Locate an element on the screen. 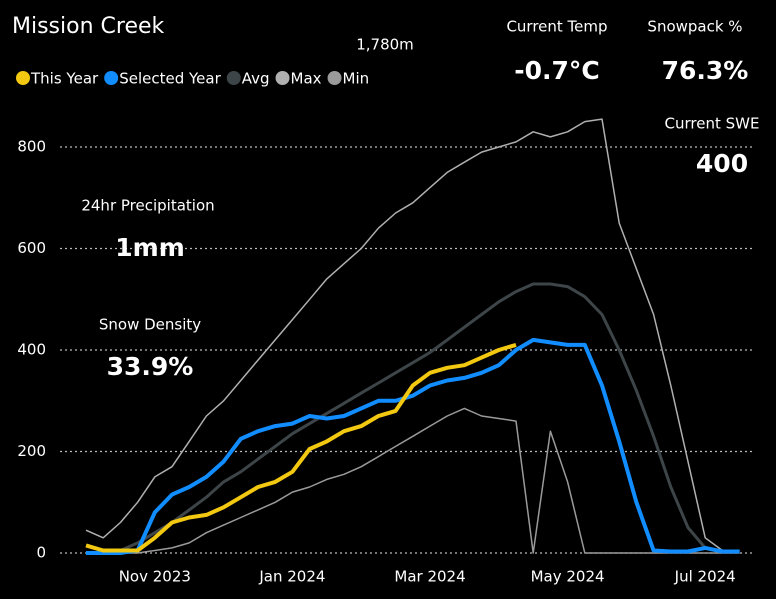  x-tick-label: May 2024 is located at coordinates (568, 577).